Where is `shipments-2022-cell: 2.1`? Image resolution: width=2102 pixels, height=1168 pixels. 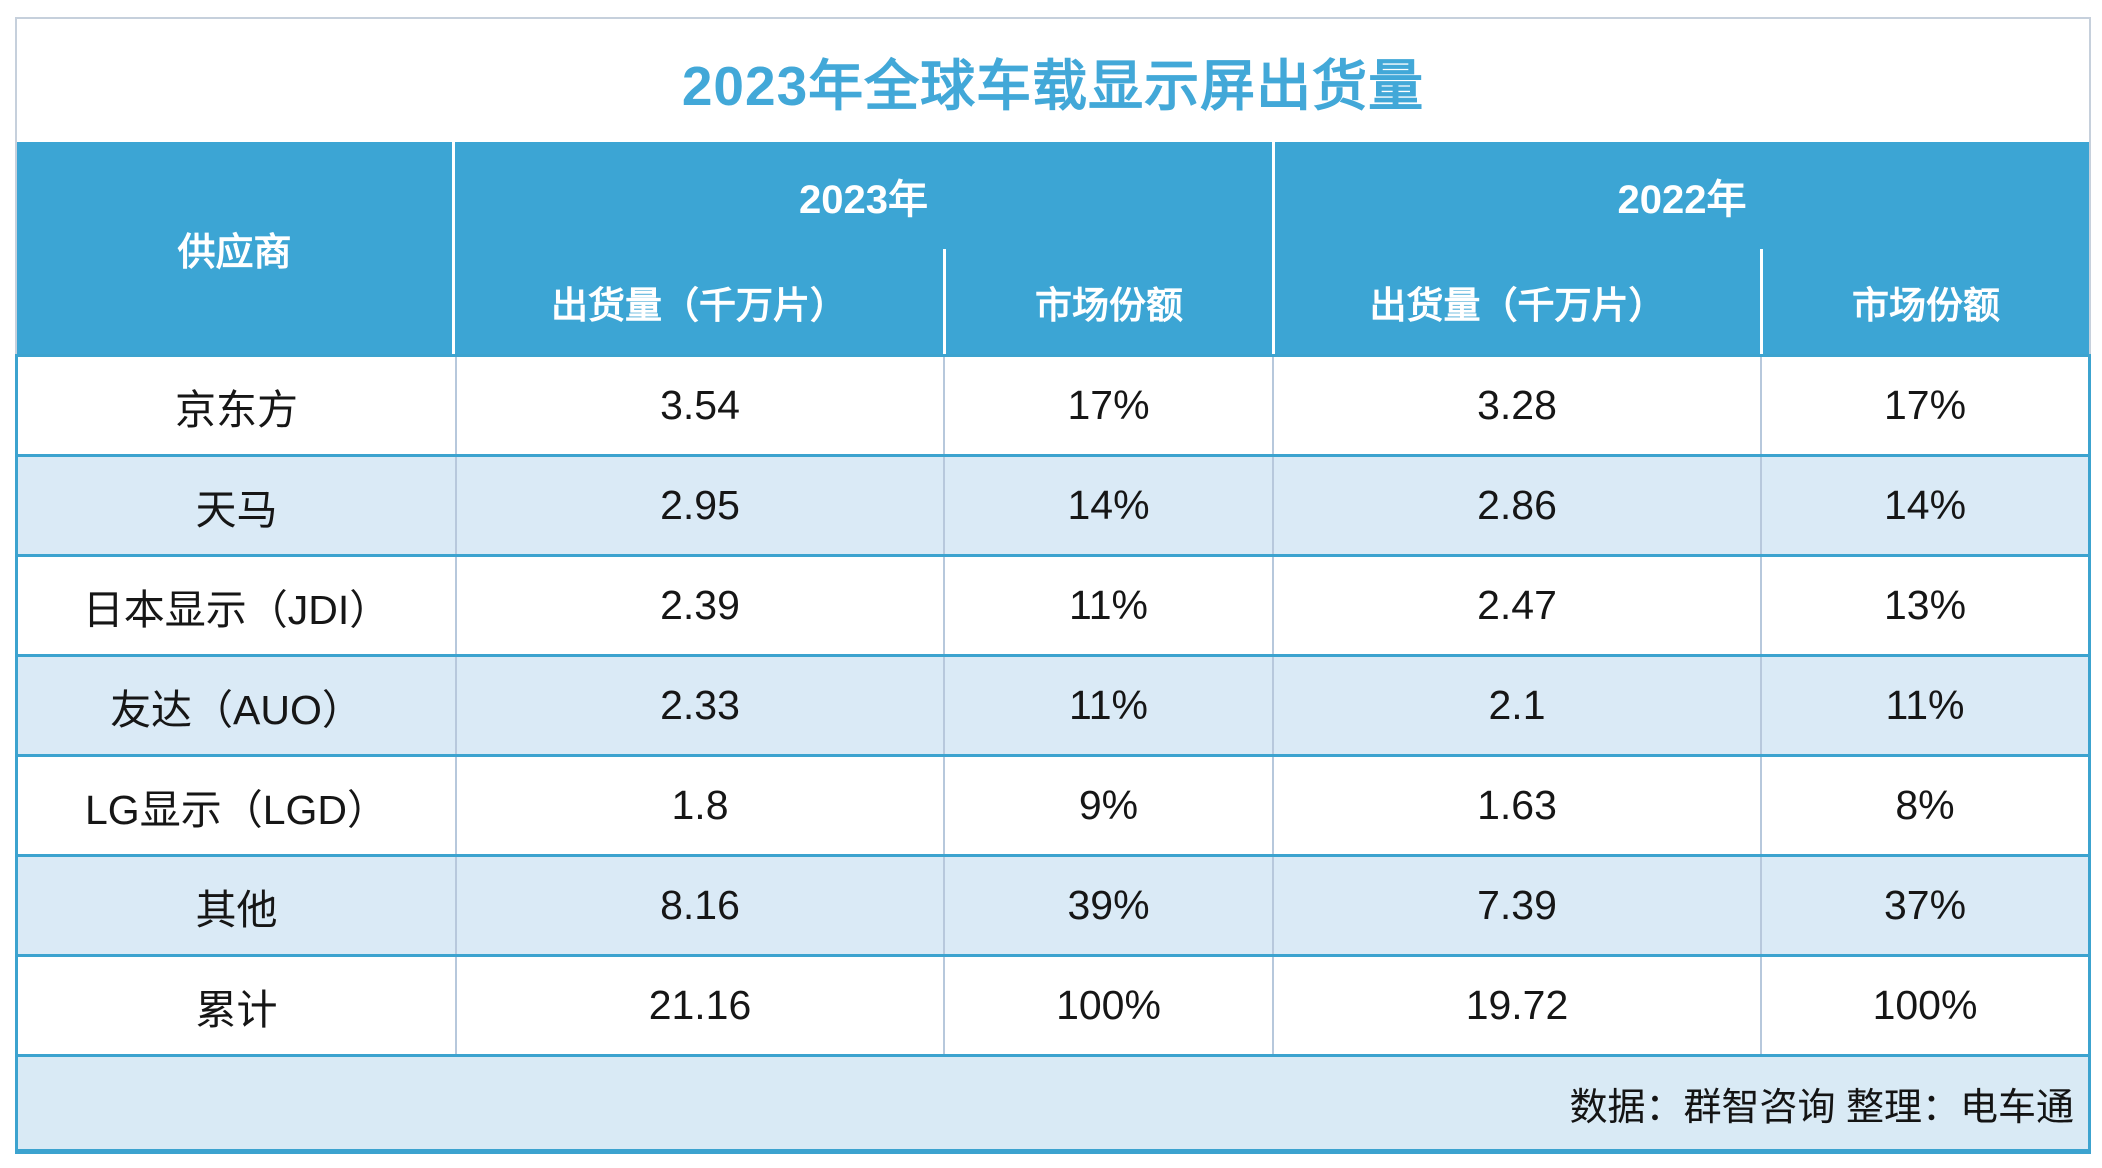 shipments-2022-cell: 2.1 is located at coordinates (1516, 705).